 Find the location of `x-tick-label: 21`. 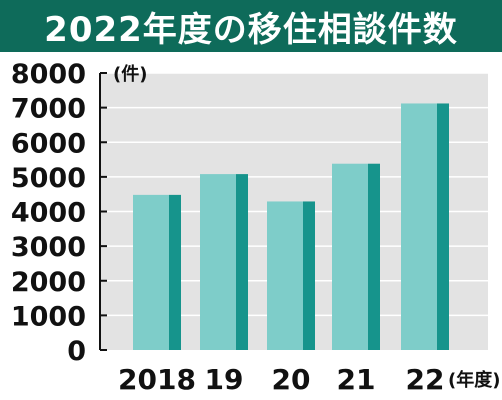

x-tick-label: 21 is located at coordinates (356, 379).